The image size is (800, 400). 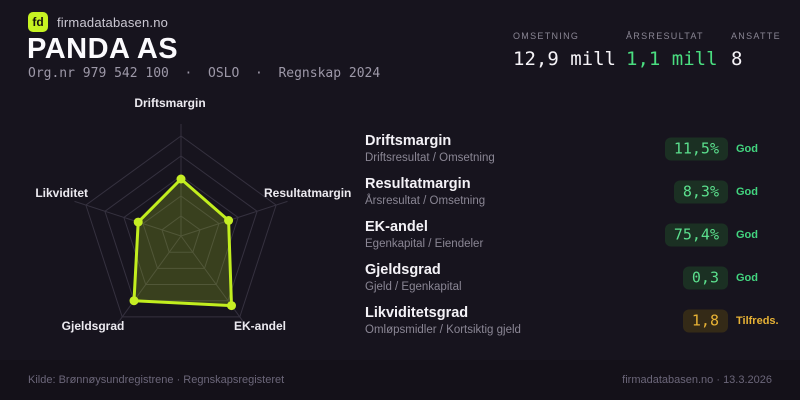 What do you see at coordinates (308, 193) in the screenshot?
I see `radar-axis-label-resultatmargin: Resultatmargin` at bounding box center [308, 193].